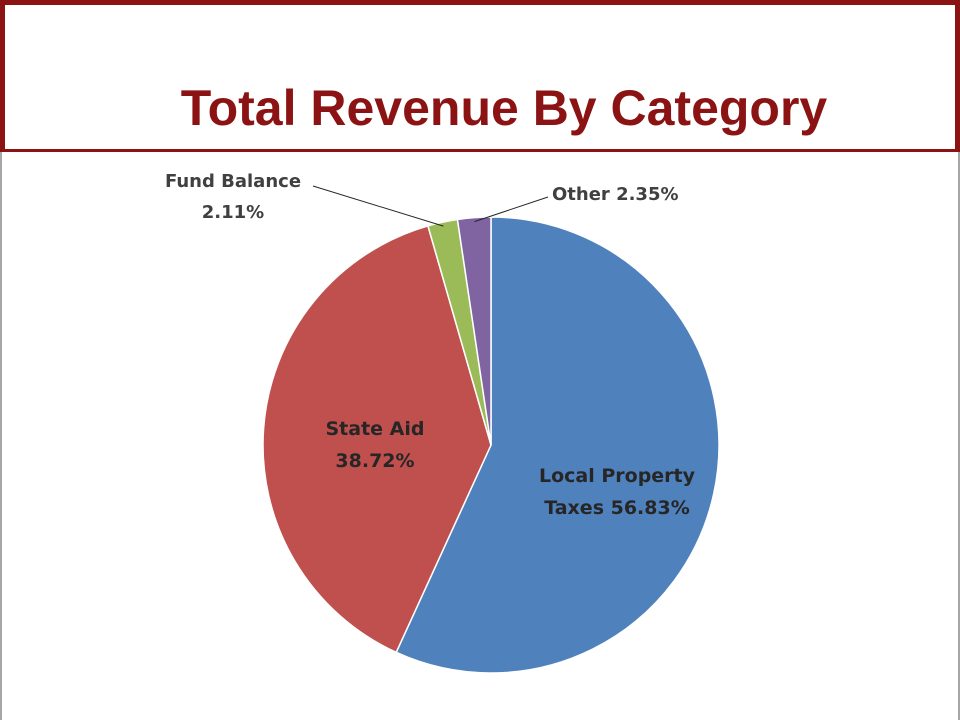  I want to click on slide-title: Total Revenue By Category, so click(504, 108).